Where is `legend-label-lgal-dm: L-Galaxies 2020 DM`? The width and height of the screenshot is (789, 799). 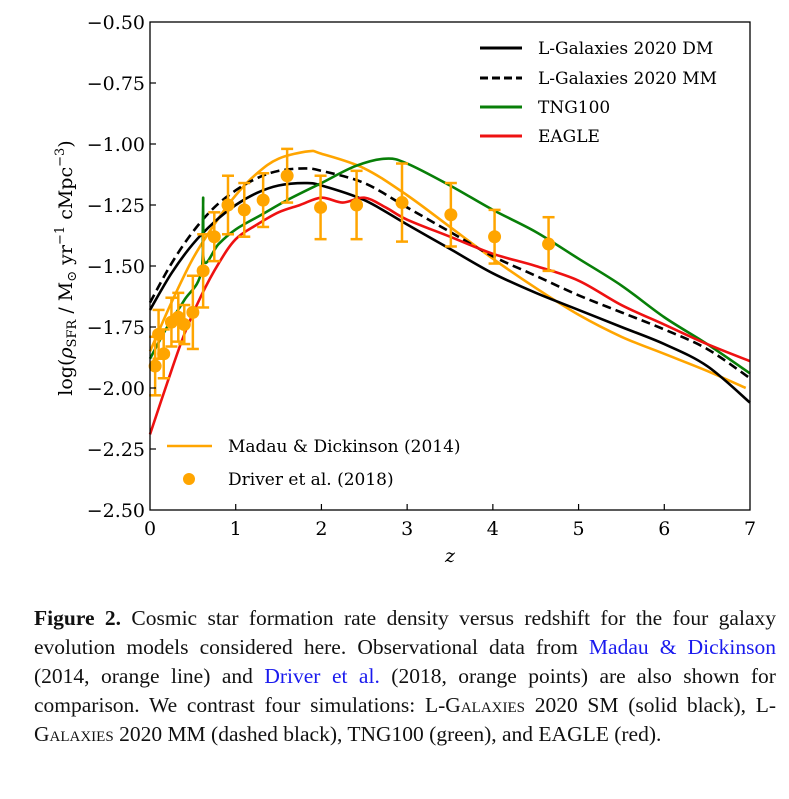
legend-label-lgal-dm: L-Galaxies 2020 DM is located at coordinates (625, 49).